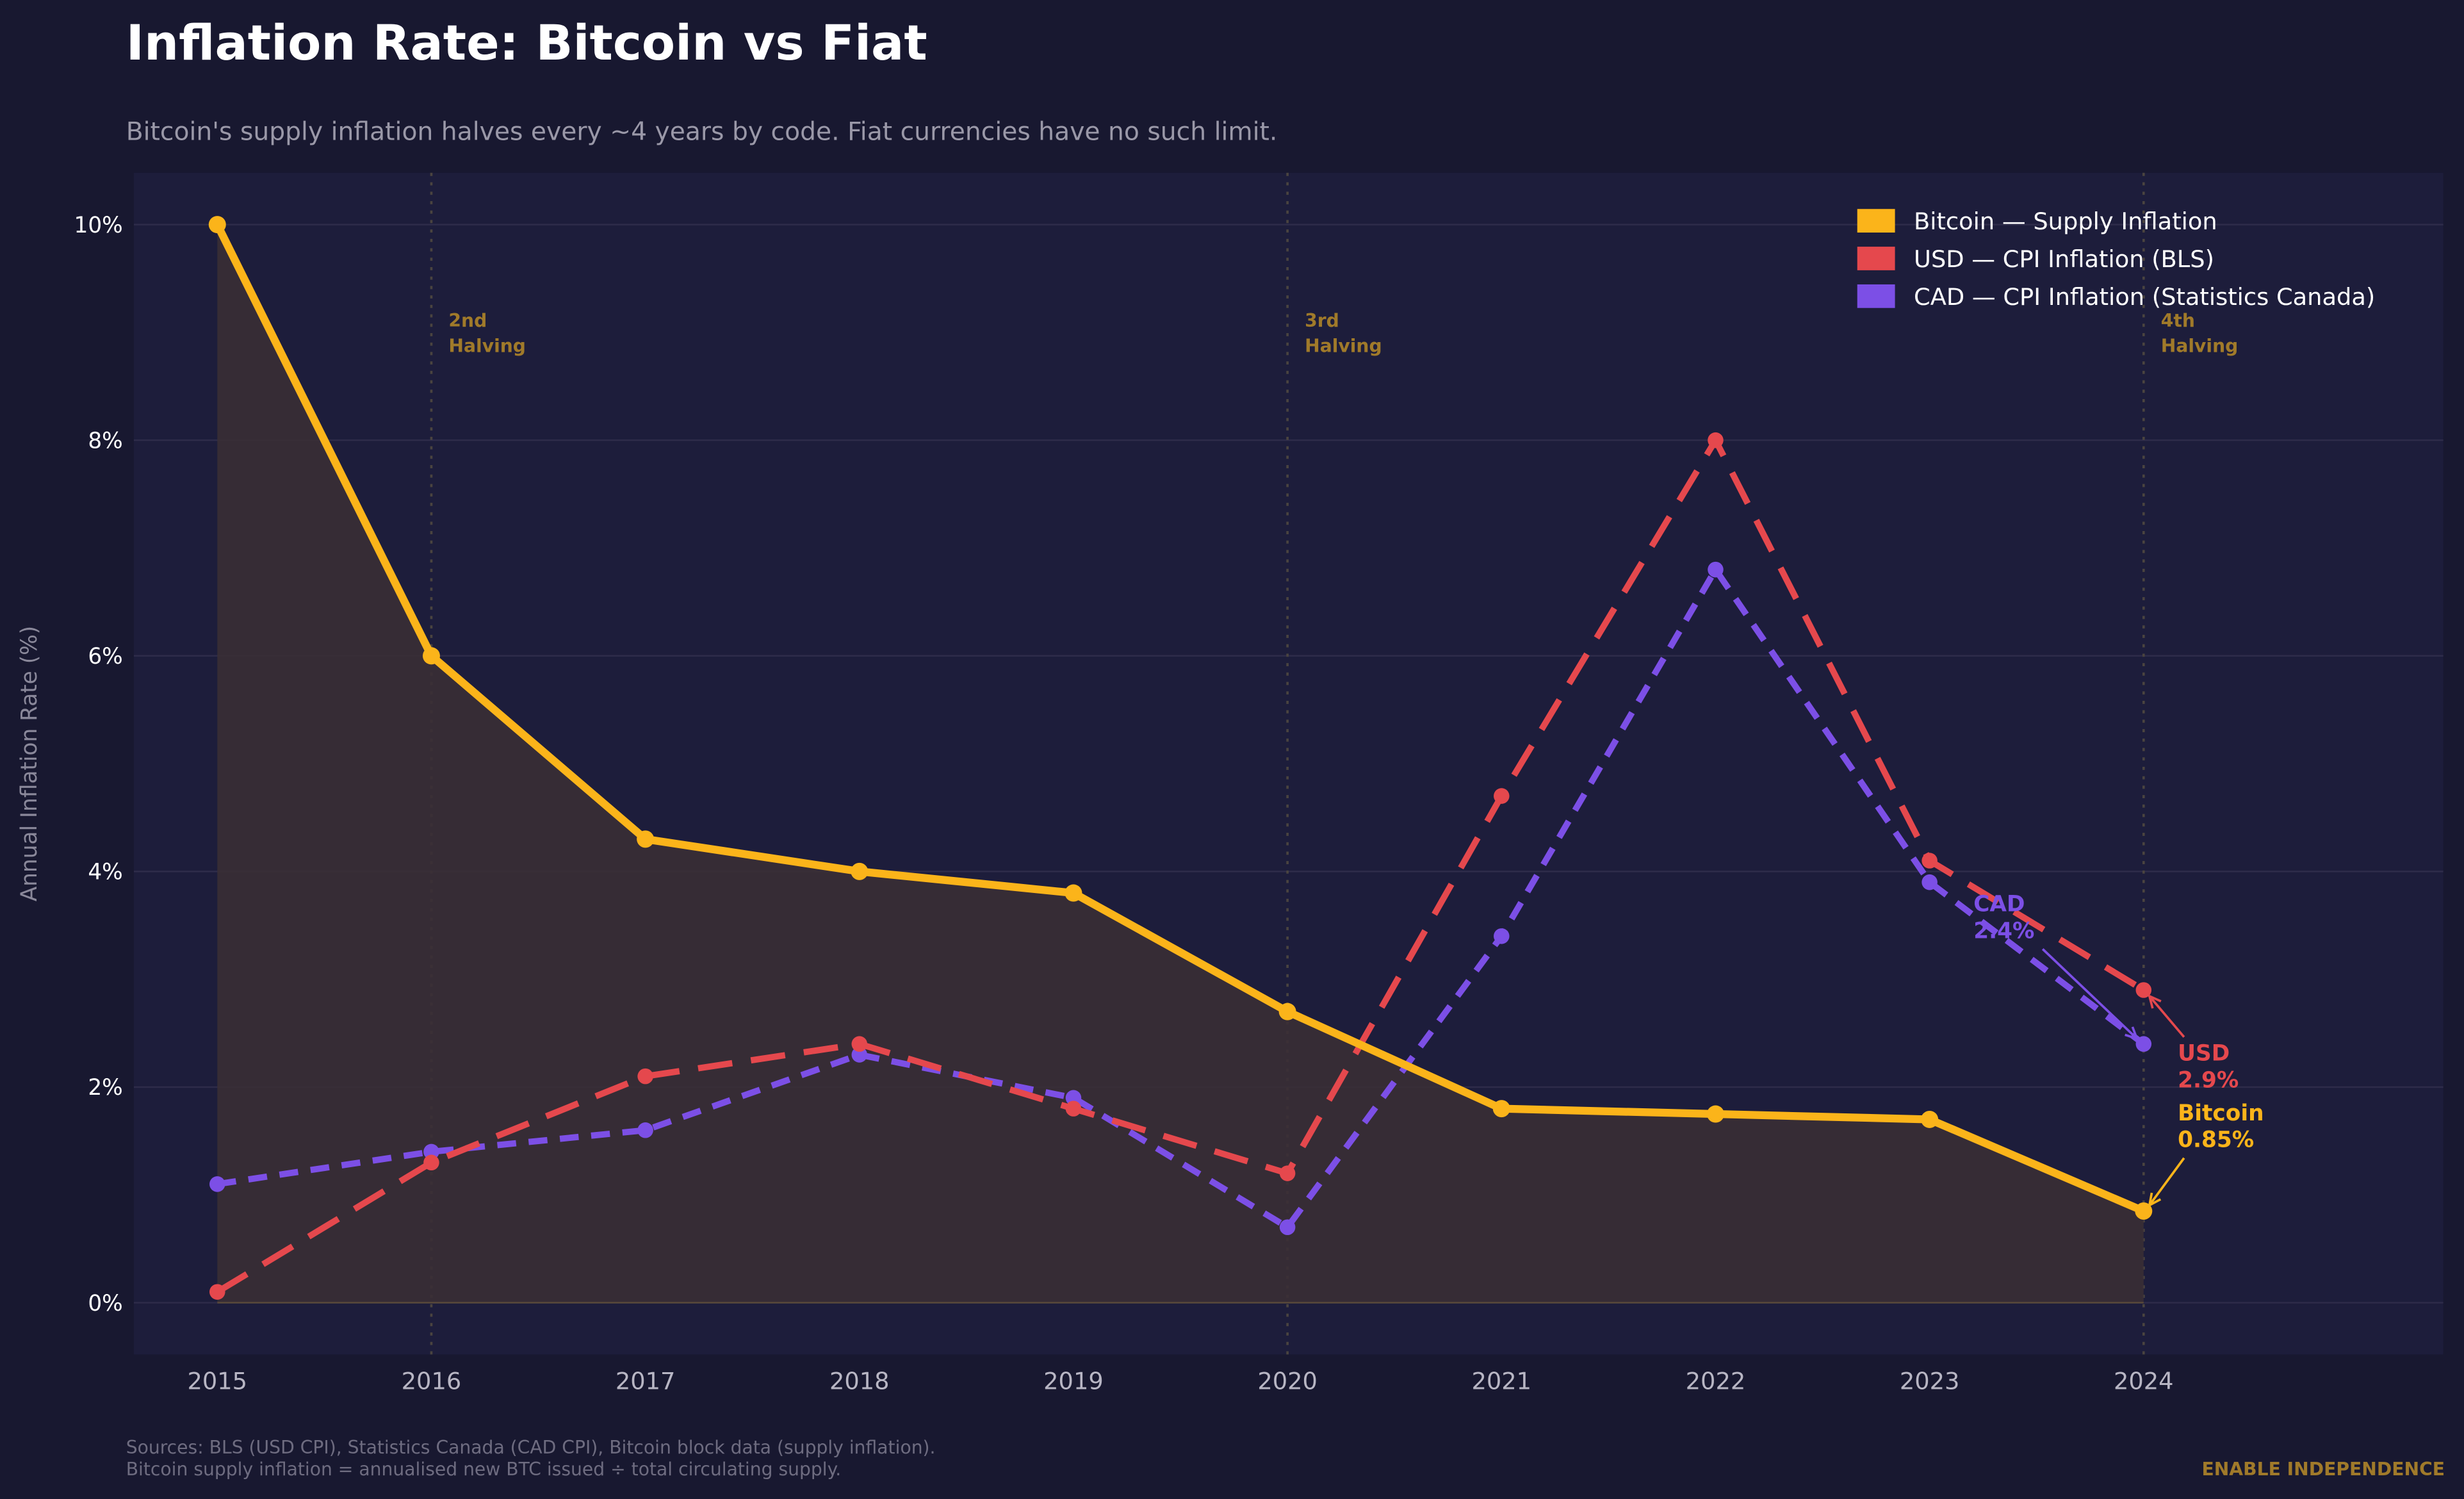  What do you see at coordinates (105, 872) in the screenshot?
I see `y-tick-label: 4%` at bounding box center [105, 872].